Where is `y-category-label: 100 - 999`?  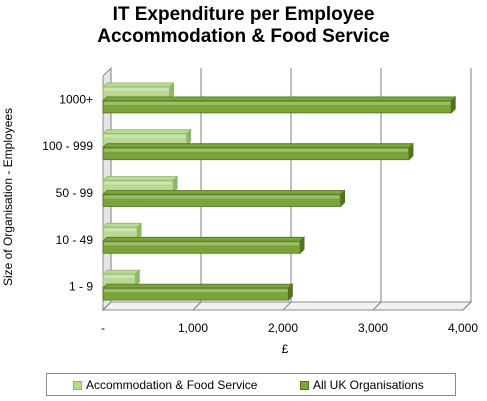 y-category-label: 100 - 999 is located at coordinates (67, 146).